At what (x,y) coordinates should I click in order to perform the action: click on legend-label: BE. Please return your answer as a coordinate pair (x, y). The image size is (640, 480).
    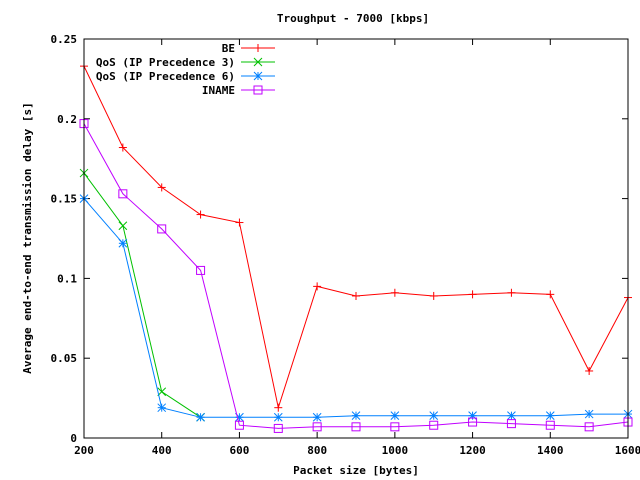
    Looking at the image, I should click on (228, 48).